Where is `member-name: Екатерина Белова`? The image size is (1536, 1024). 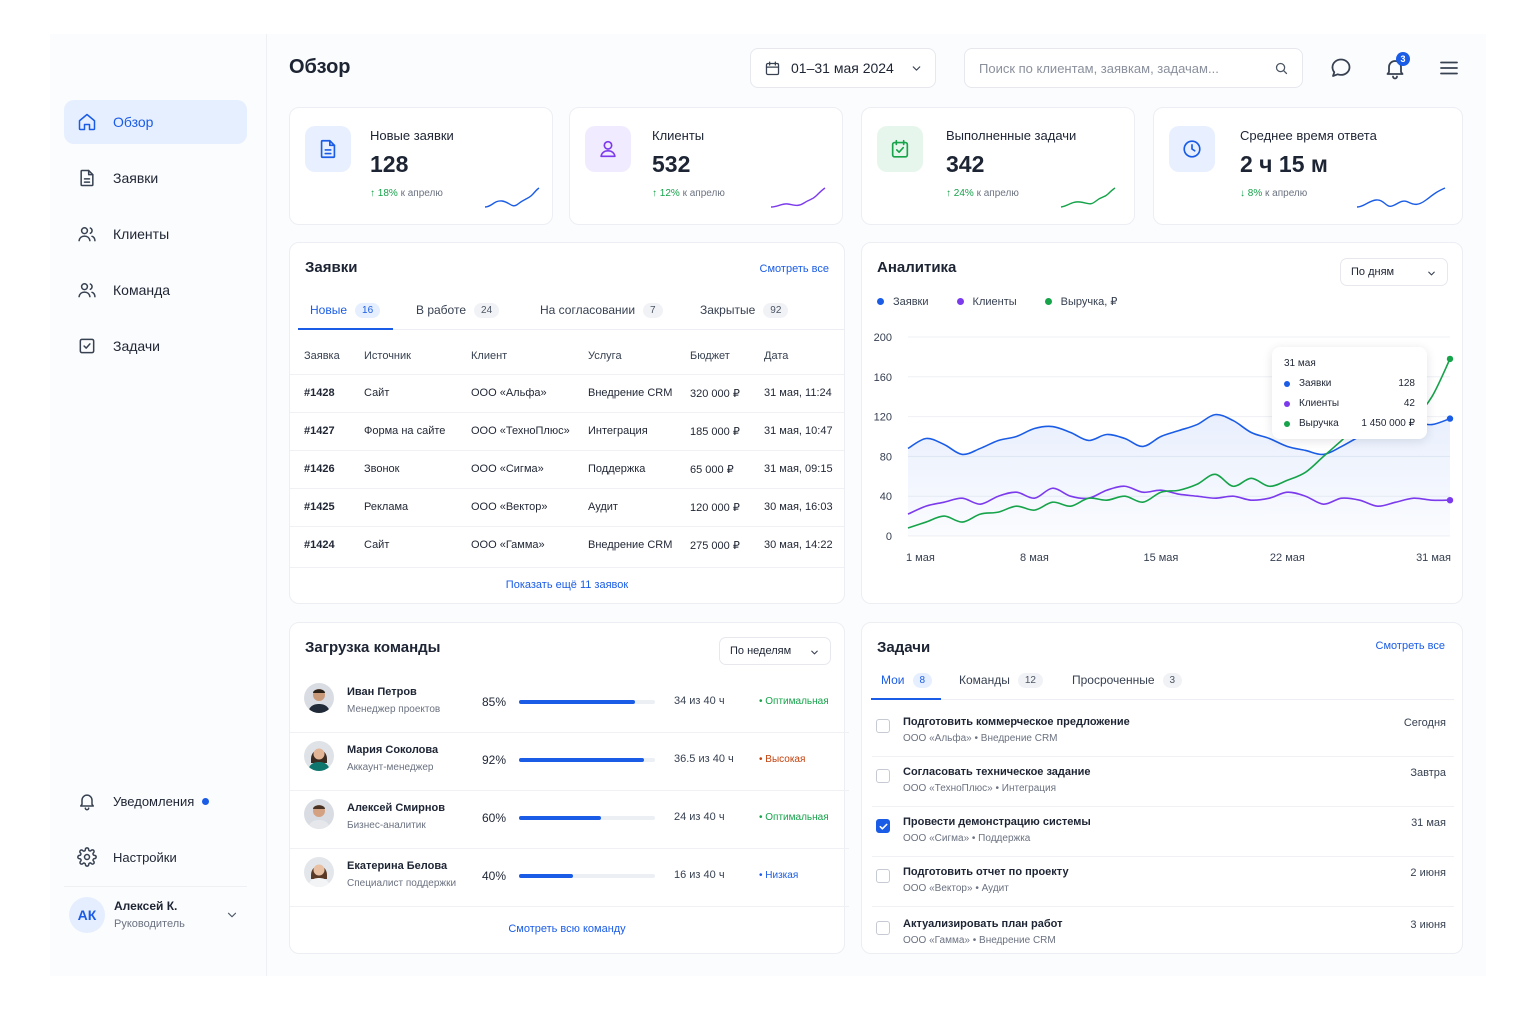 member-name: Екатерина Белова is located at coordinates (397, 866).